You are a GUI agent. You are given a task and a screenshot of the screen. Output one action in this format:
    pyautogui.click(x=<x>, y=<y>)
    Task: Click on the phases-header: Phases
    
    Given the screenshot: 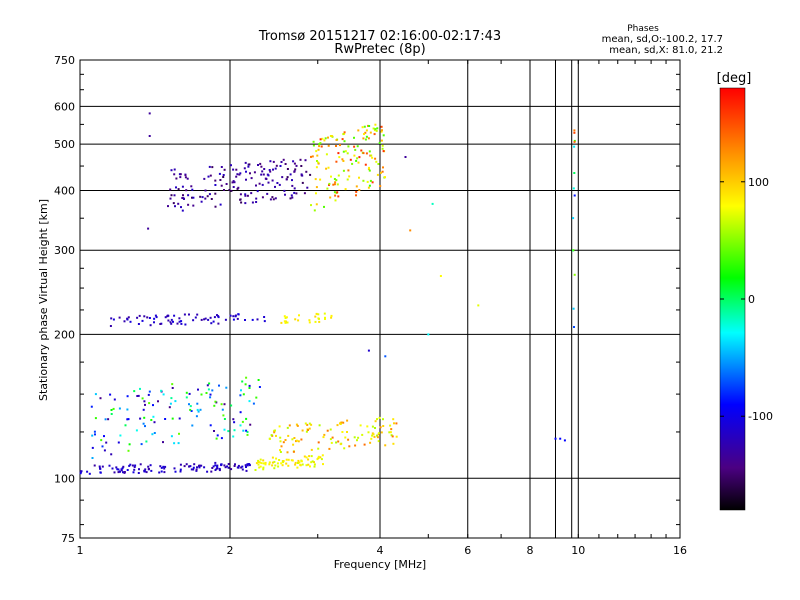 What is the action you would take?
    pyautogui.click(x=643, y=29)
    